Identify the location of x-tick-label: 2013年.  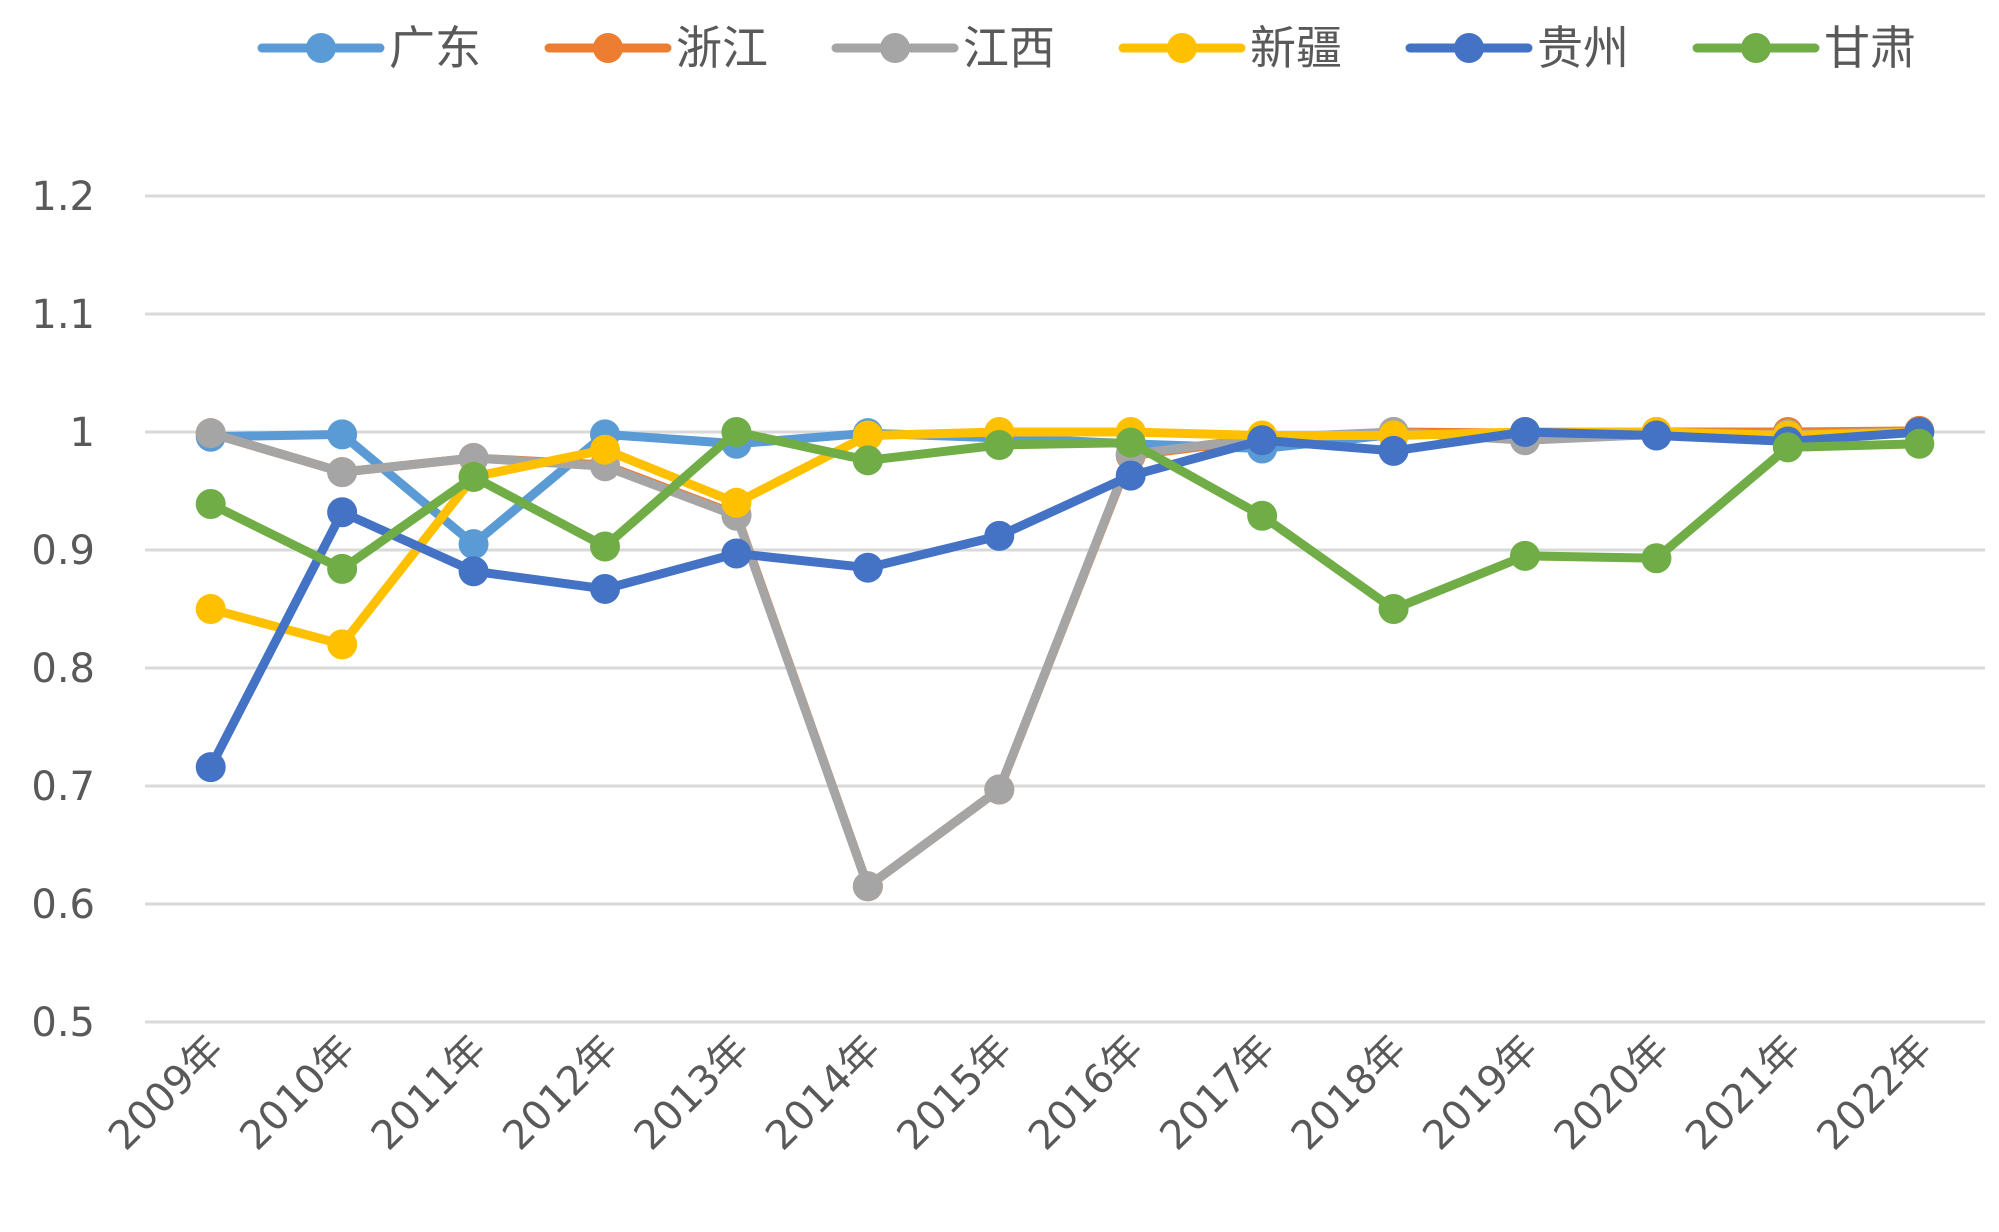
(692, 1093).